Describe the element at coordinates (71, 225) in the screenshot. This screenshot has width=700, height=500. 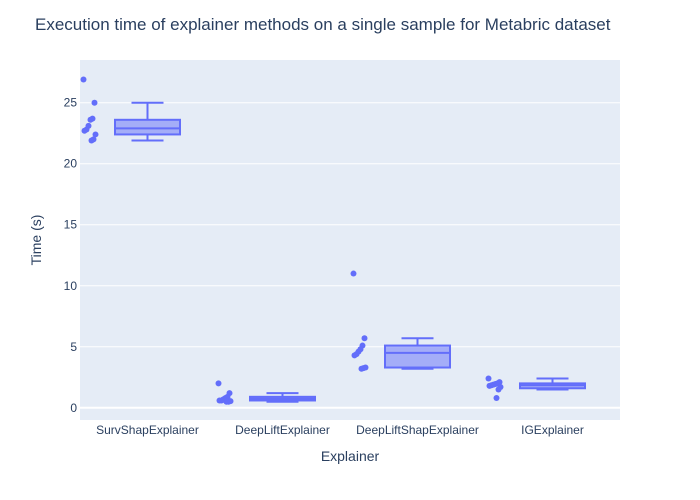
I see `y-tick-label: 15` at that location.